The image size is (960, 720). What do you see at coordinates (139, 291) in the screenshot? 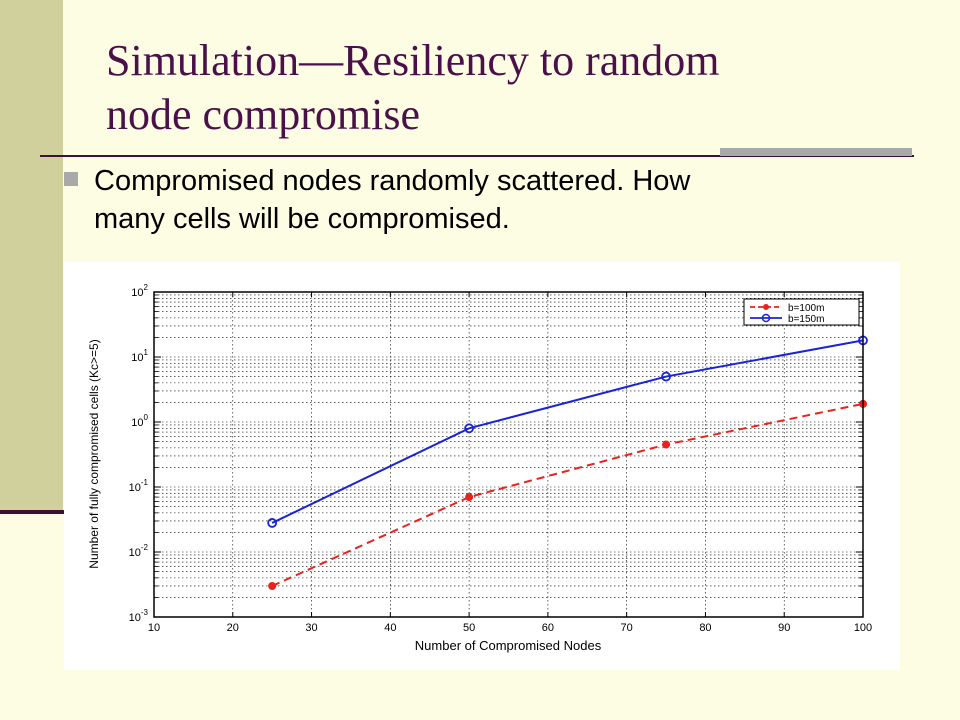
I see `y-tick-label: 10²` at bounding box center [139, 291].